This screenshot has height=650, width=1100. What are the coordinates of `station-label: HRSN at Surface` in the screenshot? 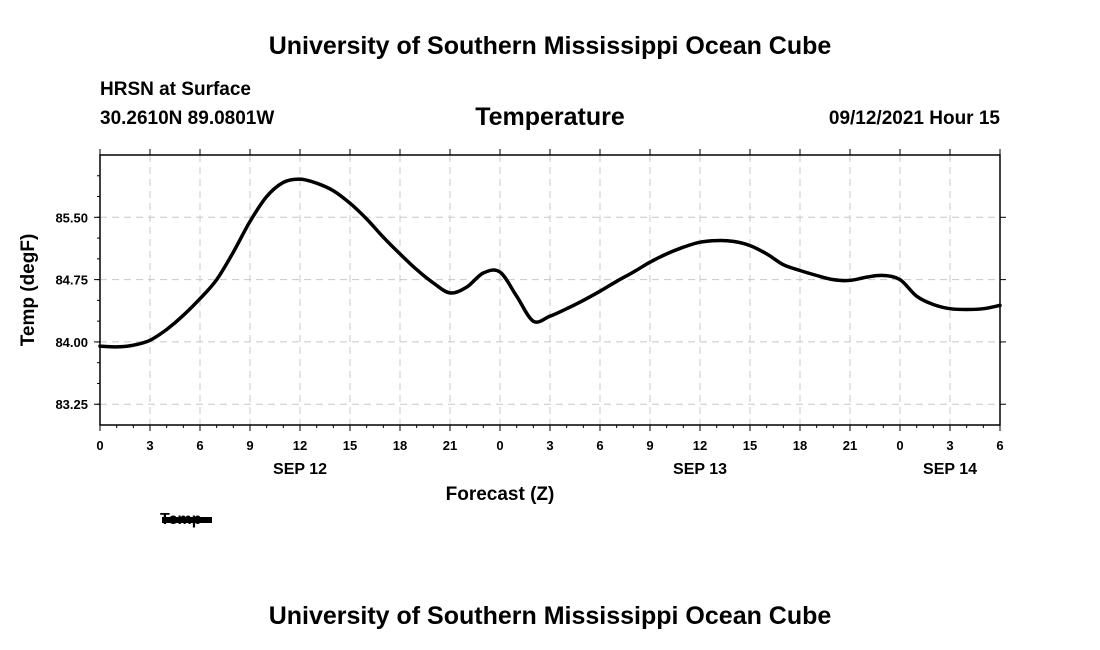 It's located at (175, 89).